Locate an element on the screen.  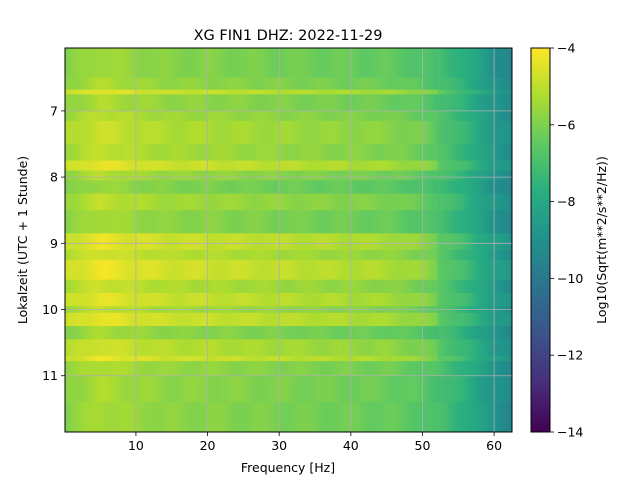
x-tick-label: 10 is located at coordinates (136, 445).